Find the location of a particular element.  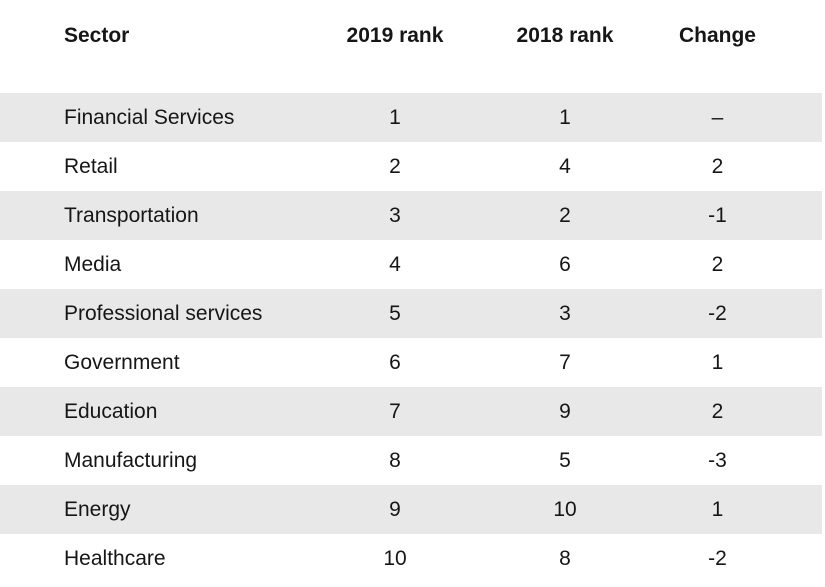

rank-2018-cell: 10 is located at coordinates (565, 509).